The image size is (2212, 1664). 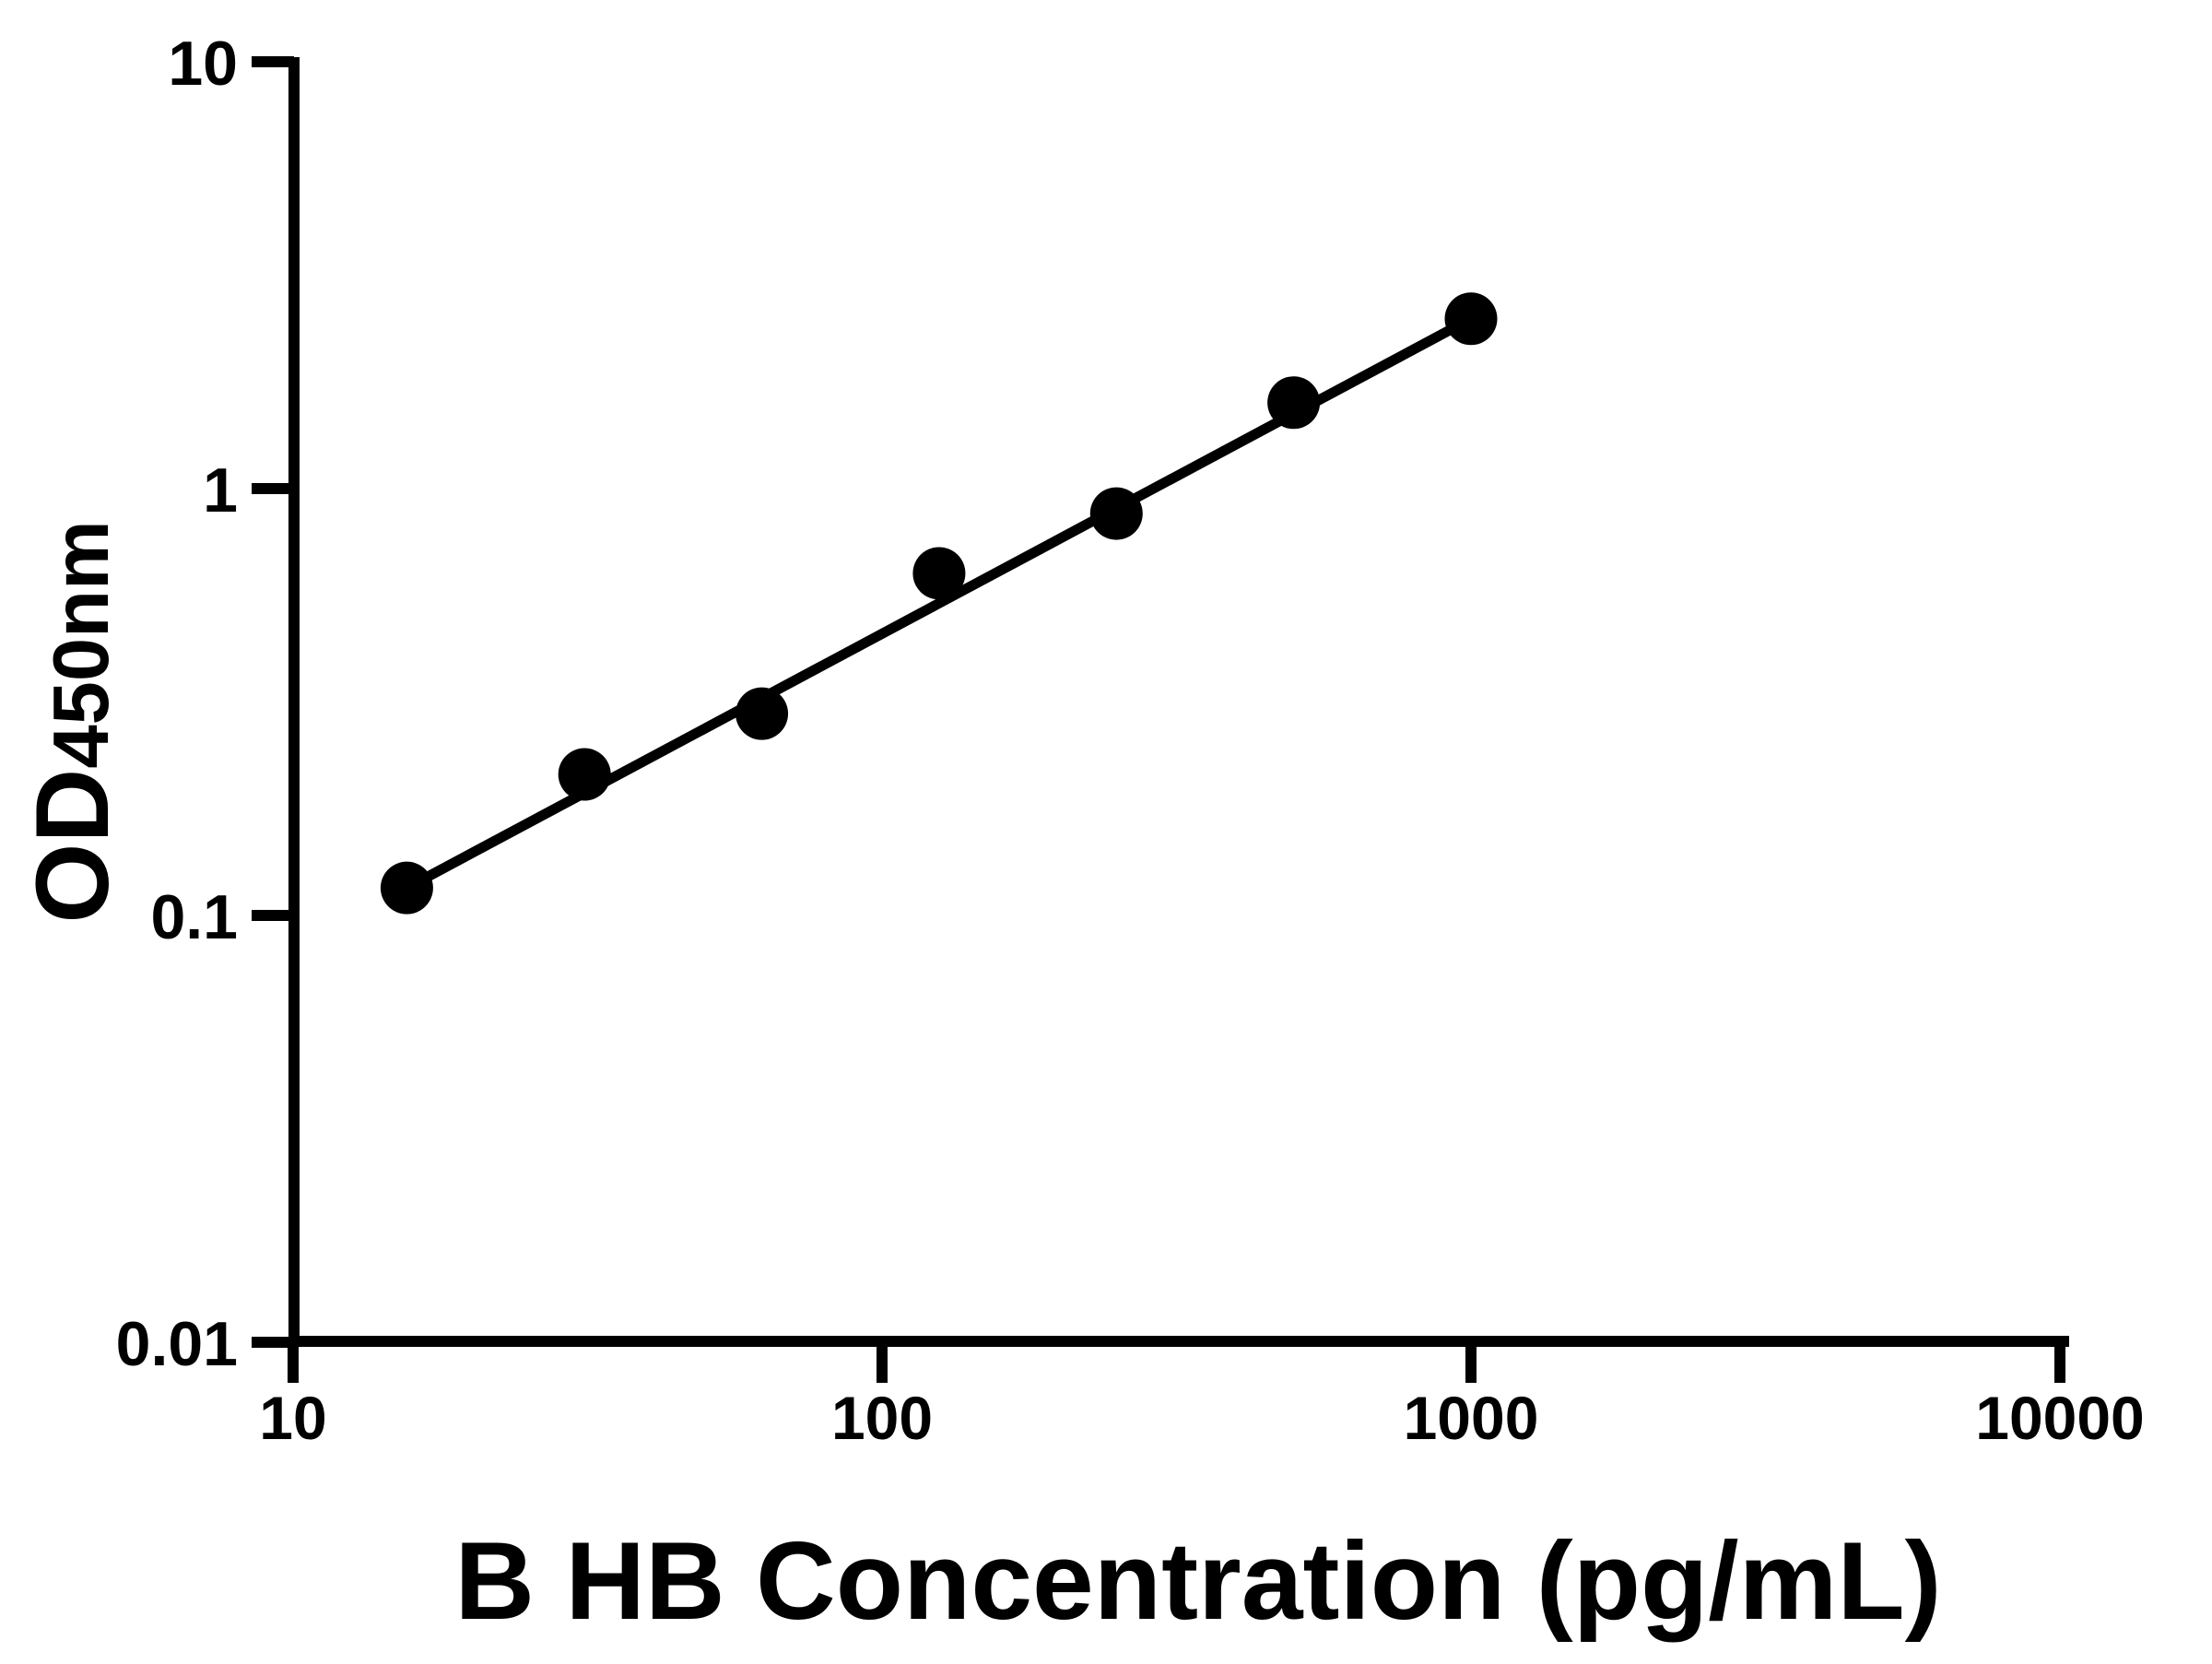 I want to click on y-tick-label: 0.01, so click(x=177, y=1344).